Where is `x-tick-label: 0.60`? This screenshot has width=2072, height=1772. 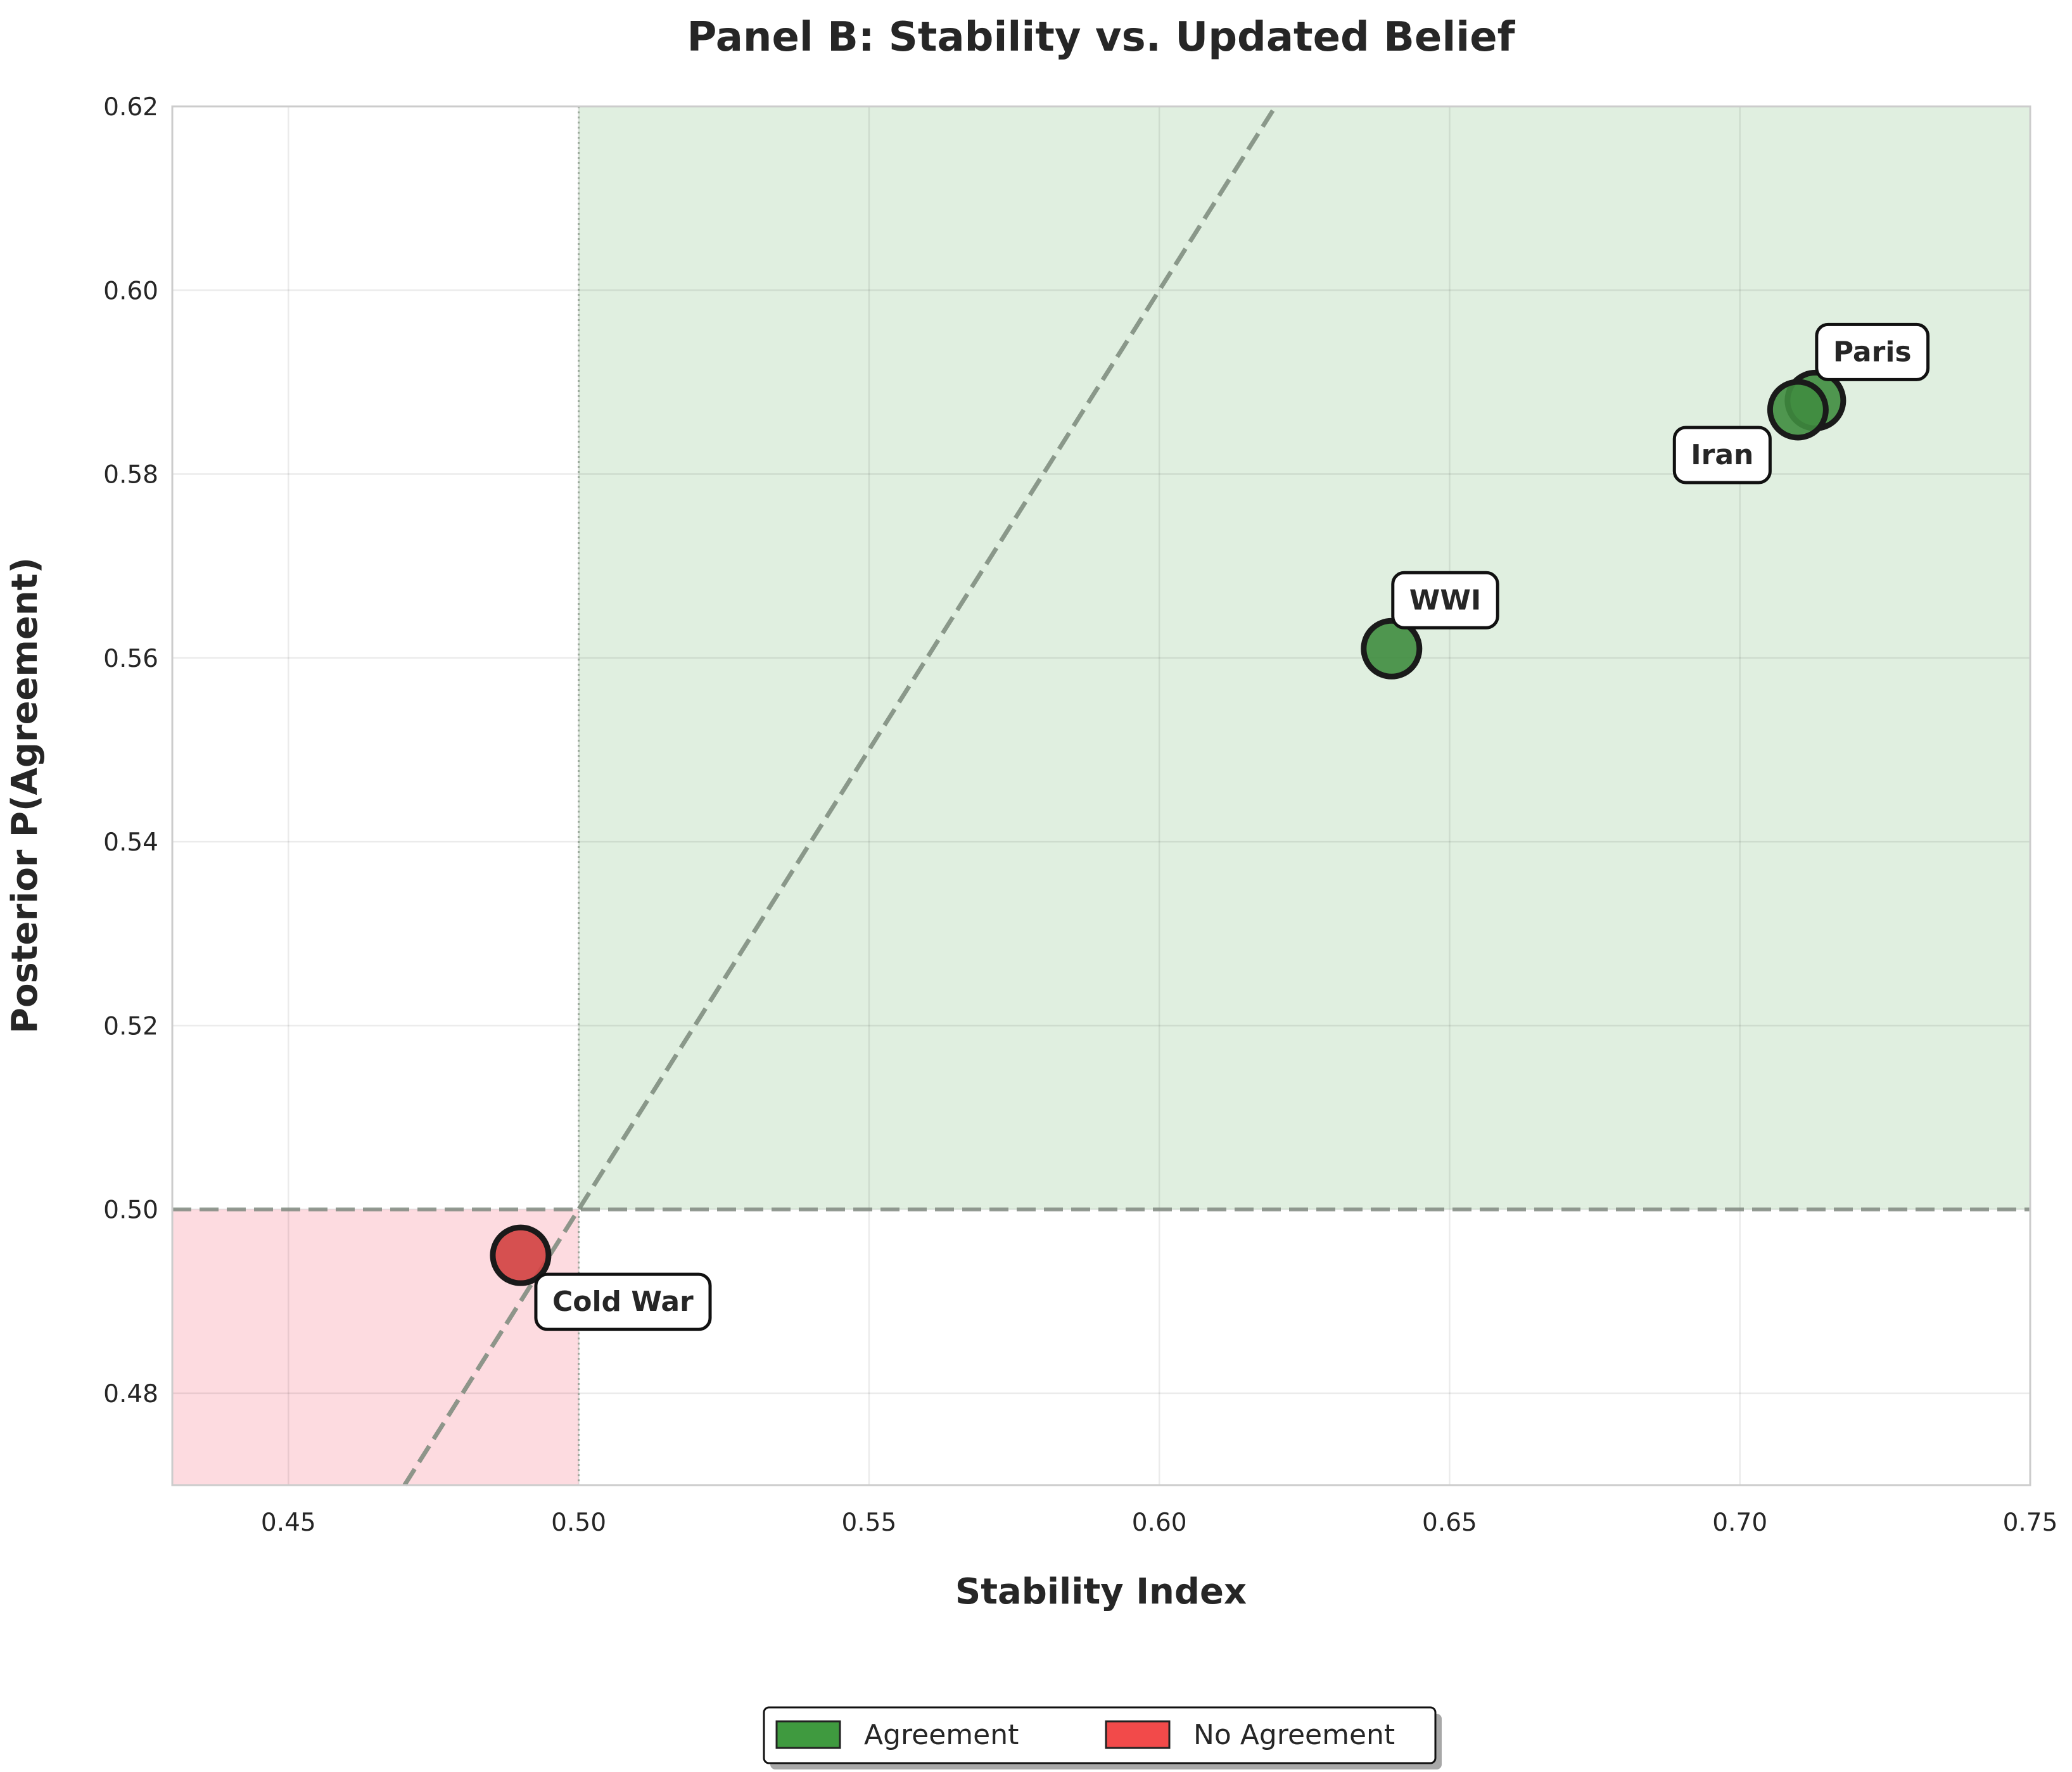
x-tick-label: 0.60 is located at coordinates (1159, 1523).